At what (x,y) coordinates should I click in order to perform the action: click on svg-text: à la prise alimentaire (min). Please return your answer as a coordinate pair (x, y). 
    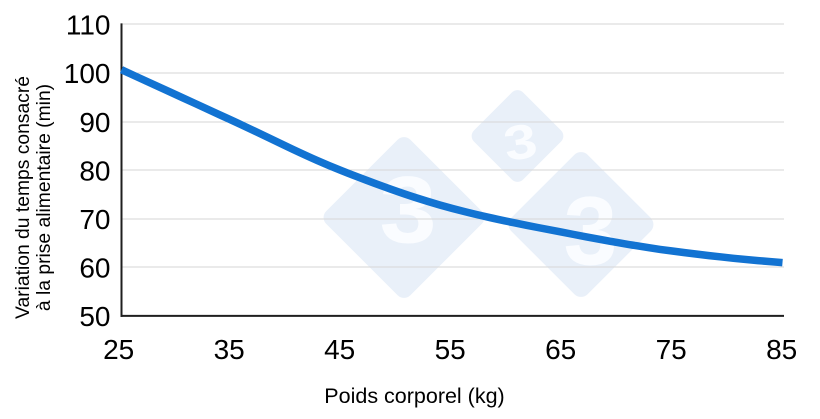
    Looking at the image, I should click on (44, 197).